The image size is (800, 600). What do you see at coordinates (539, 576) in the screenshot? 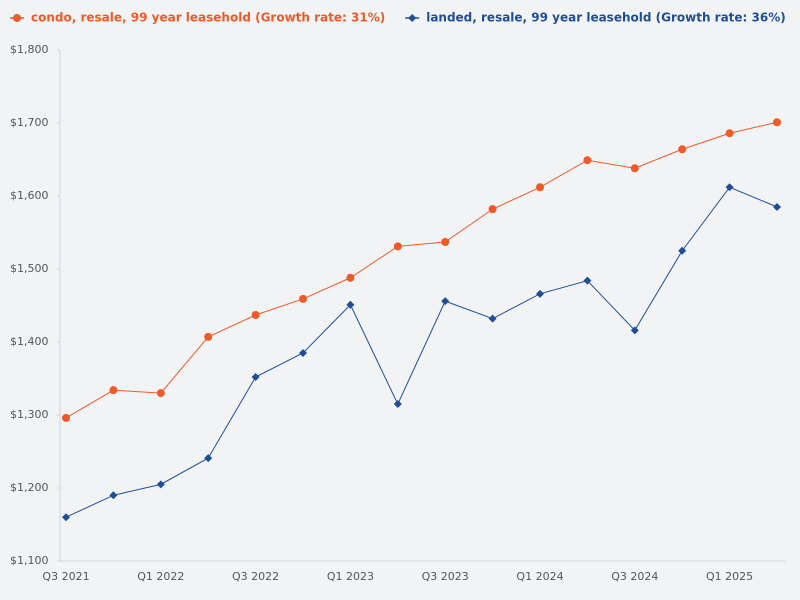
I see `x-tick-label: Q1 2024` at bounding box center [539, 576].